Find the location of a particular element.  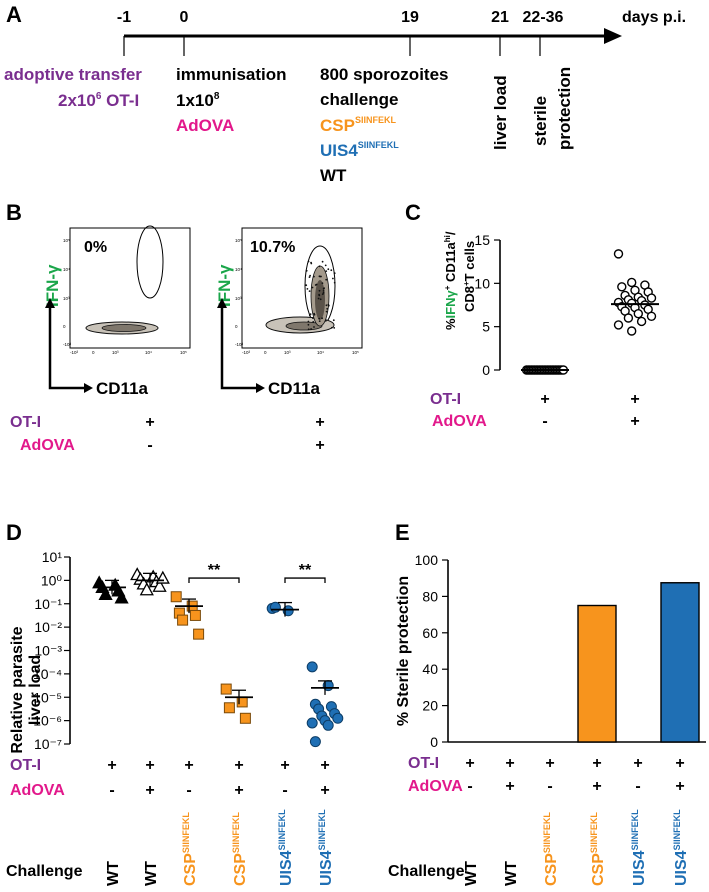

panel-d-adova-label: AdOVA is located at coordinates (37, 790).